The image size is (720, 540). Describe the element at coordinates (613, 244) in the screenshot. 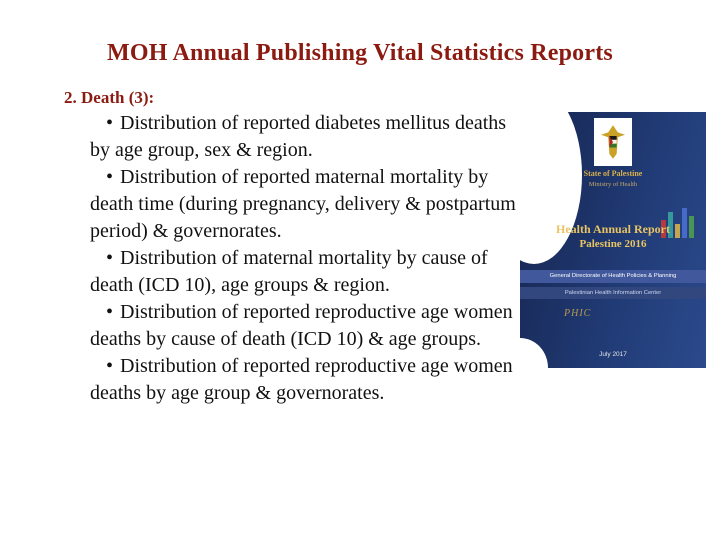

I see `cover-report-subtitle: Palestine 2016` at that location.